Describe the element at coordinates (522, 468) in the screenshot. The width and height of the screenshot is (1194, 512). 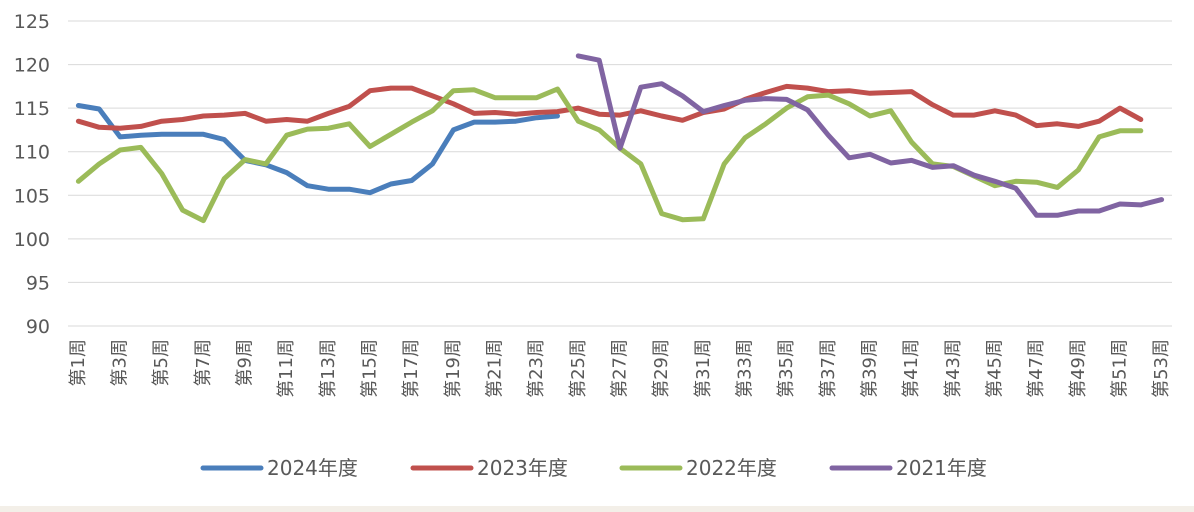
I see `legend-label: 2023年度` at that location.